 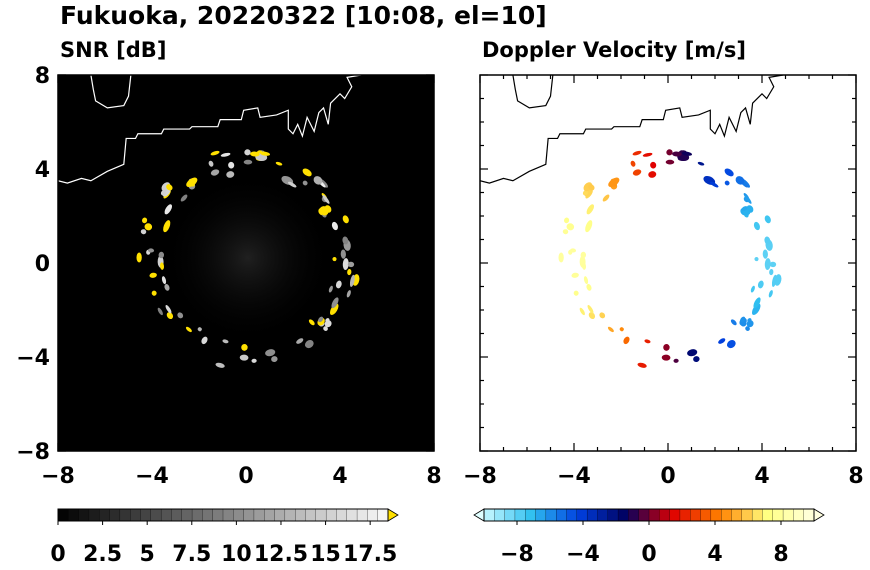 I want to click on snr-colorbar-tick-label: 5, so click(x=147, y=554).